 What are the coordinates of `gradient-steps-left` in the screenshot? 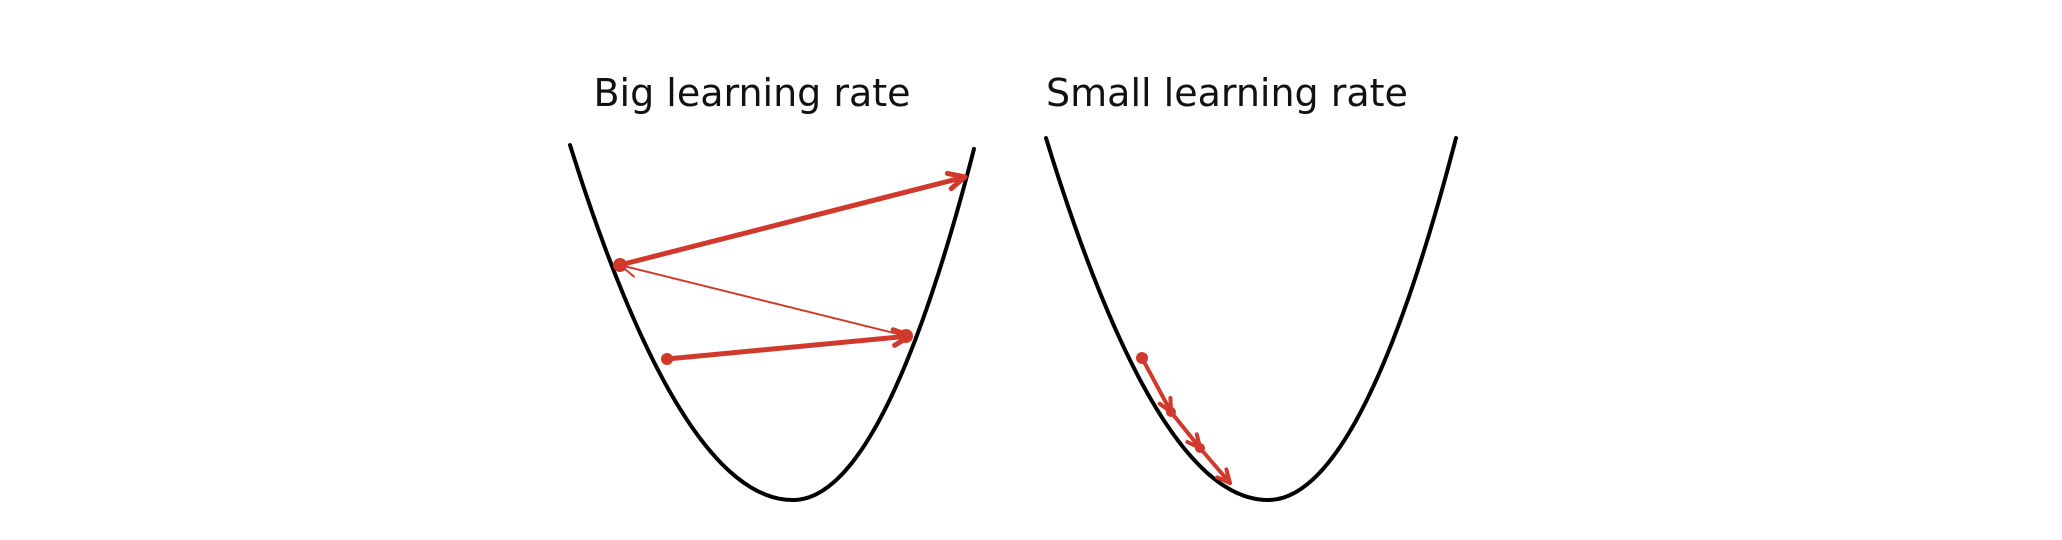 It's located at (790, 267).